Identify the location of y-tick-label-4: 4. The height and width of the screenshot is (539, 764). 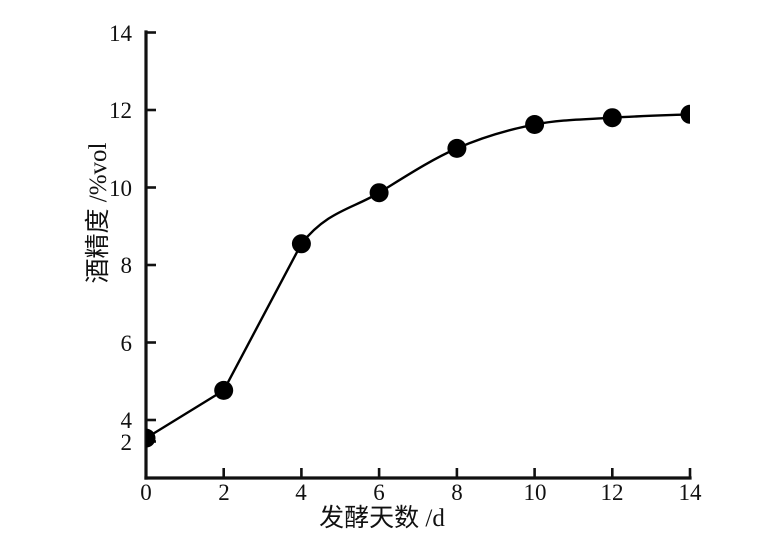
(126, 420).